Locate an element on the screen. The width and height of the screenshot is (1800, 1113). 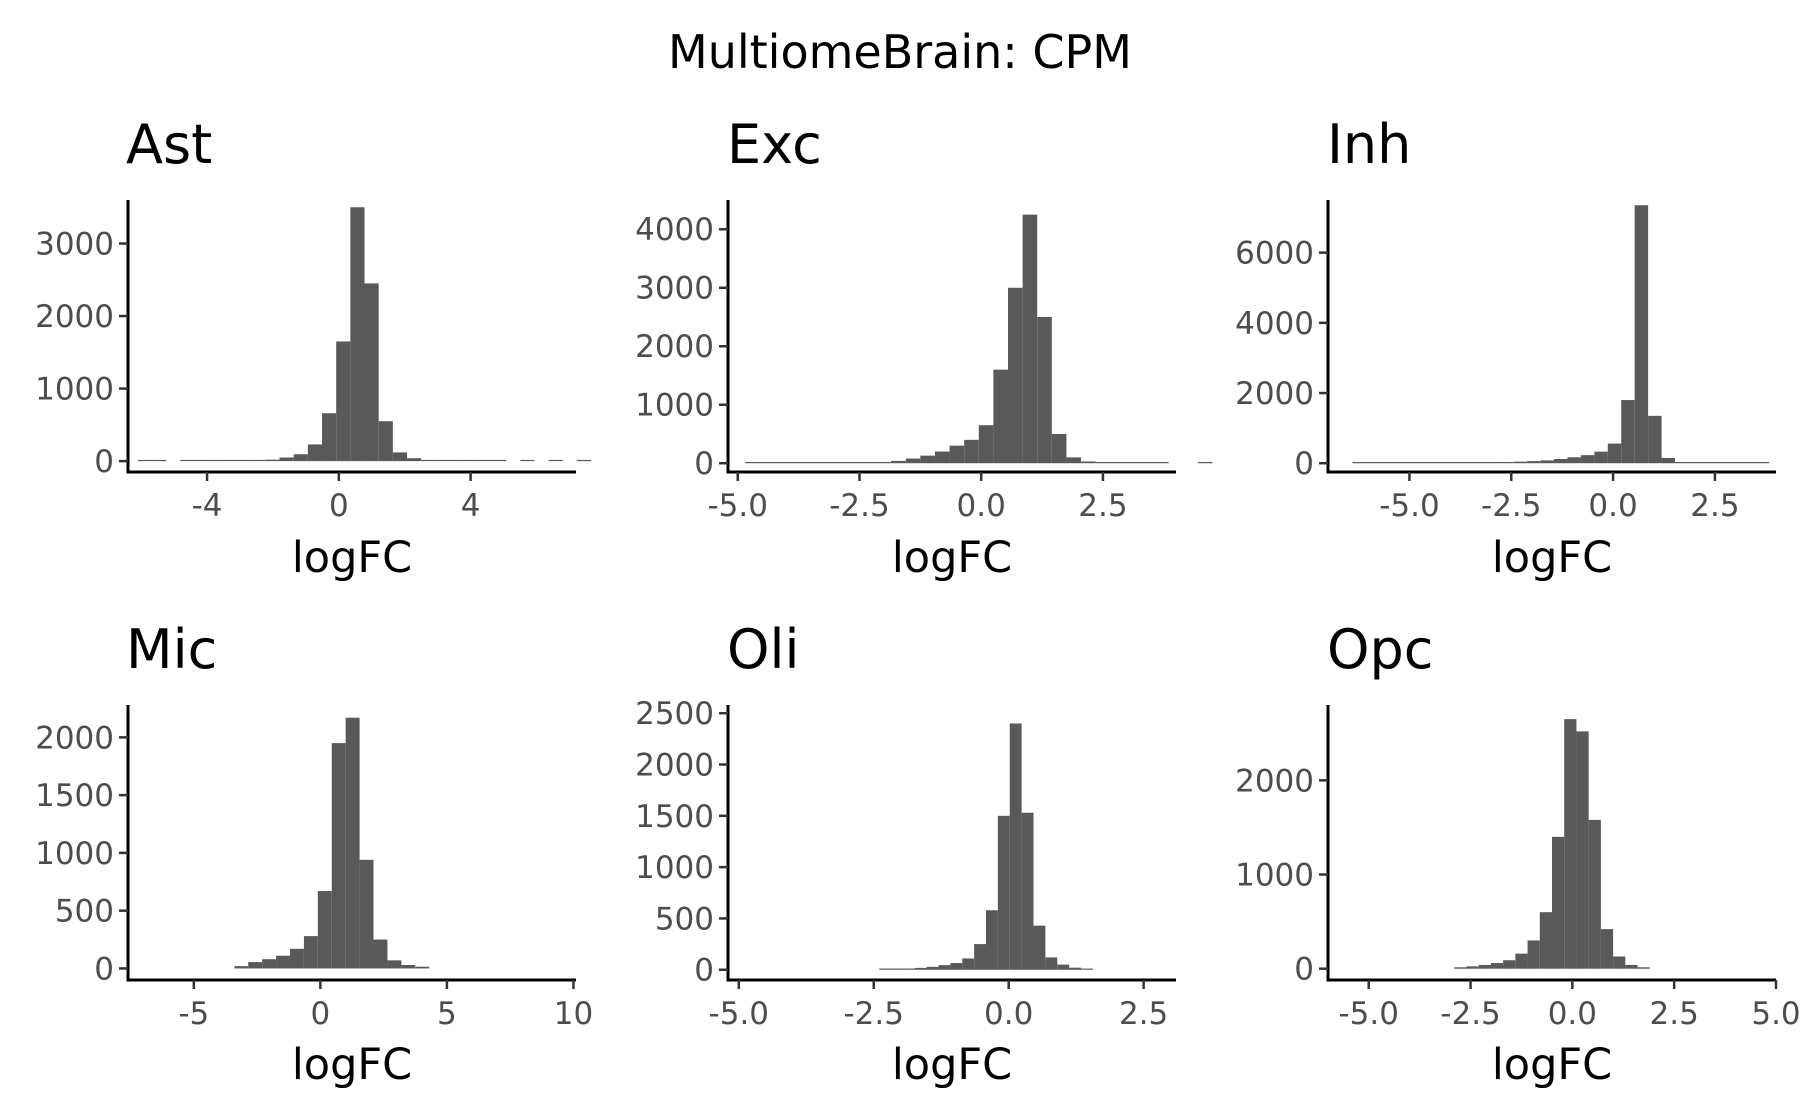
panel-inh: Inh 0 2000 4000 6000 -5.0 -2.5 0.0 2.5 logFC is located at coordinates (1505, 348).